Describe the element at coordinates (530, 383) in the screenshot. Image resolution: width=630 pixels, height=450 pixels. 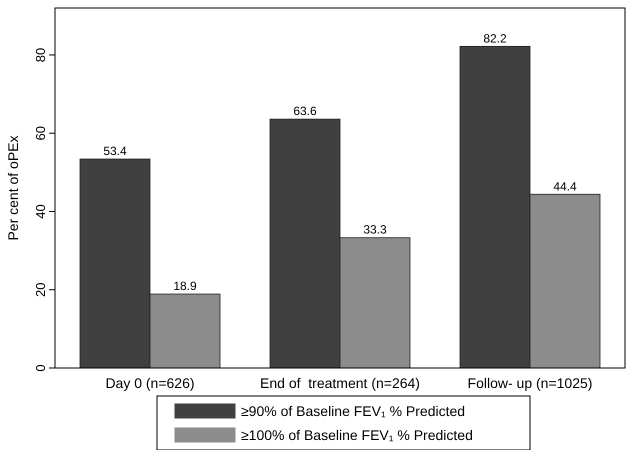
I see `x-tick-label: Follow- up (n=1025)` at that location.